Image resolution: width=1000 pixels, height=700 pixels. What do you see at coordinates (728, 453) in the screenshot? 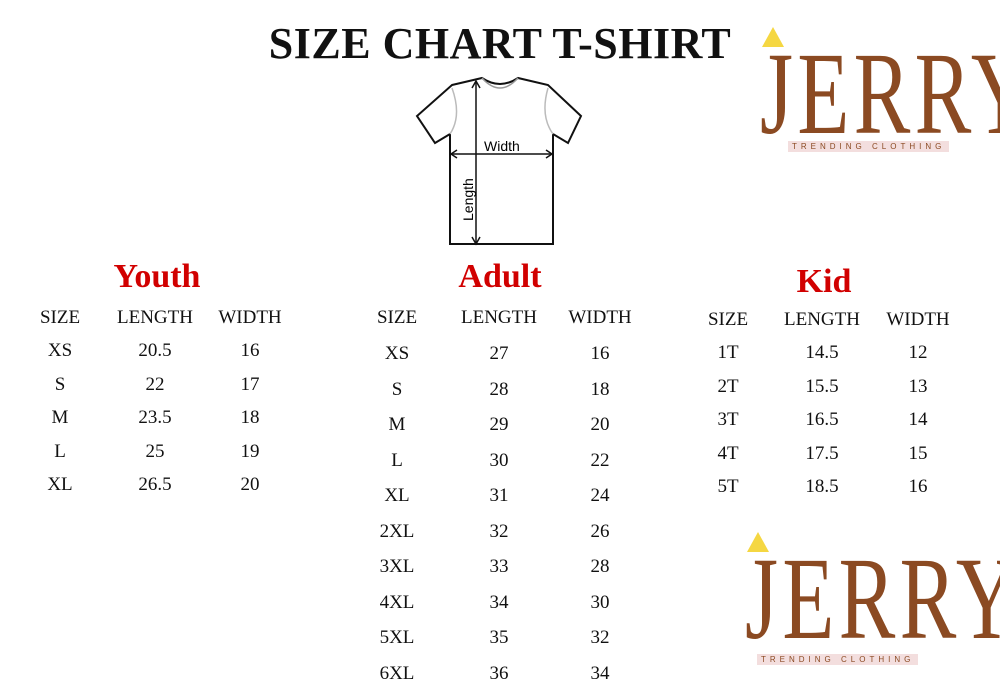
I see `table-cell: 4T` at bounding box center [728, 453].